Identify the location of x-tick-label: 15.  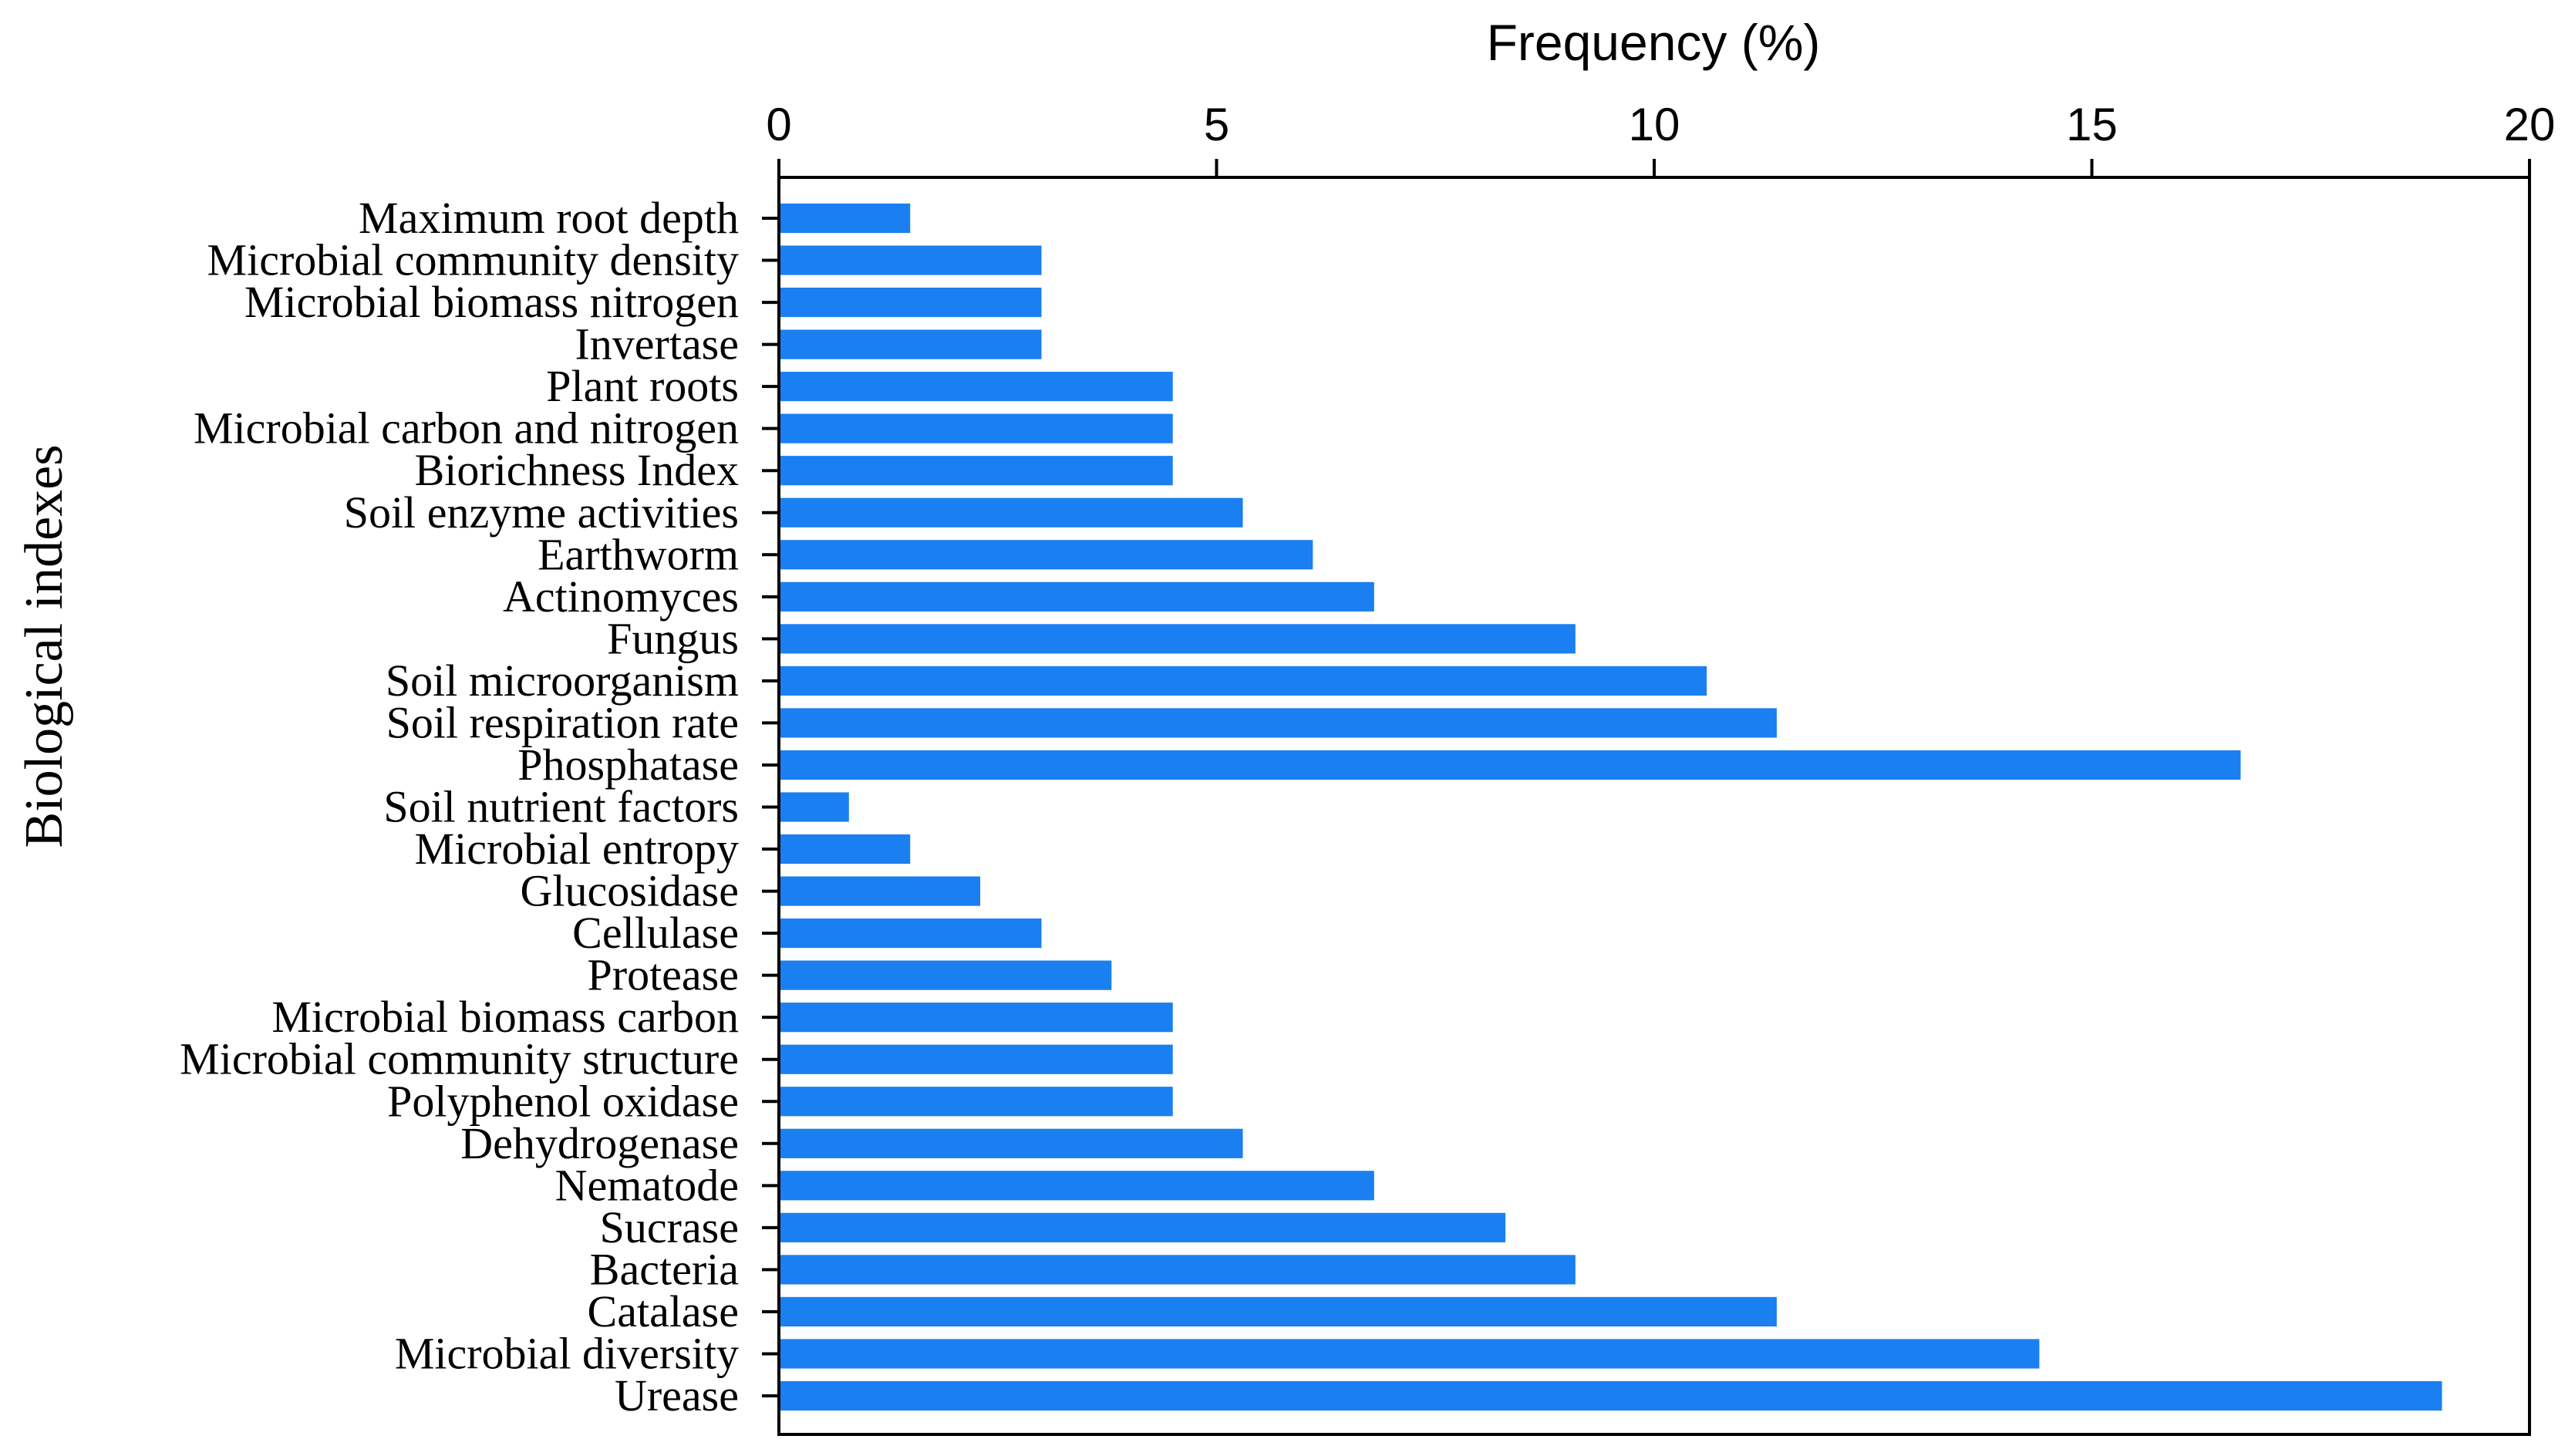
(2092, 125).